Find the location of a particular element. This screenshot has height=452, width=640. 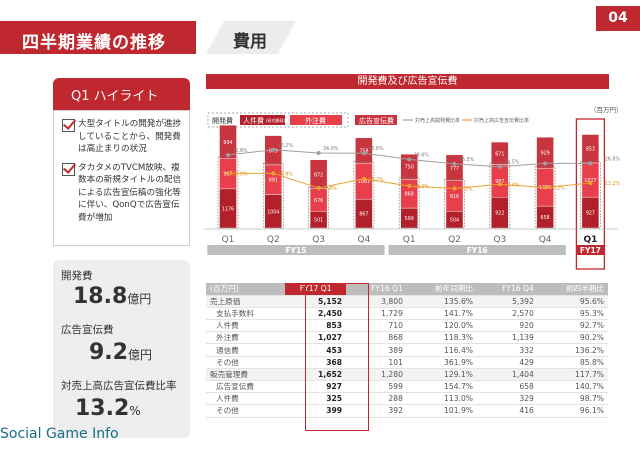

legend-swatch-outsourcing is located at coordinates (316, 120).